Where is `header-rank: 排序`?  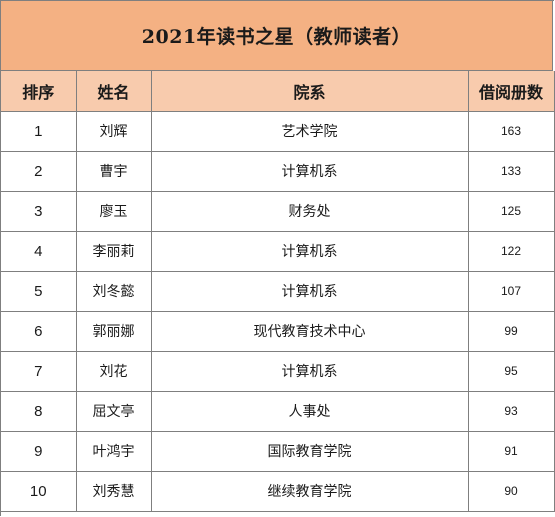
header-rank: 排序 is located at coordinates (39, 91).